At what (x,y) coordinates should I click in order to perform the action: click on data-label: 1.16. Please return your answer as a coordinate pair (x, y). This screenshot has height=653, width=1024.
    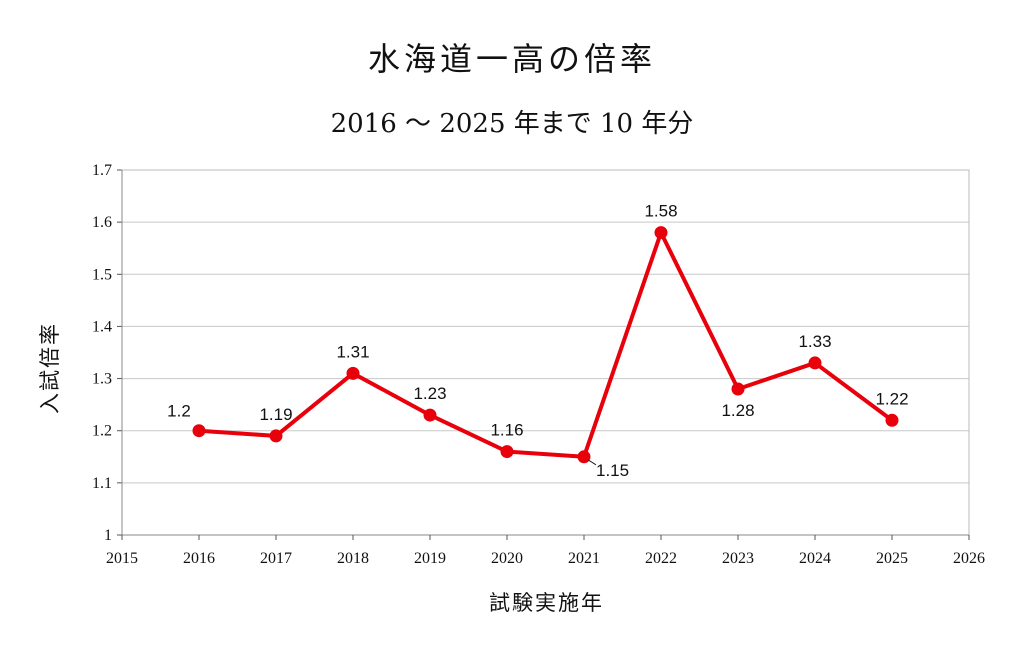
    Looking at the image, I should click on (506, 430).